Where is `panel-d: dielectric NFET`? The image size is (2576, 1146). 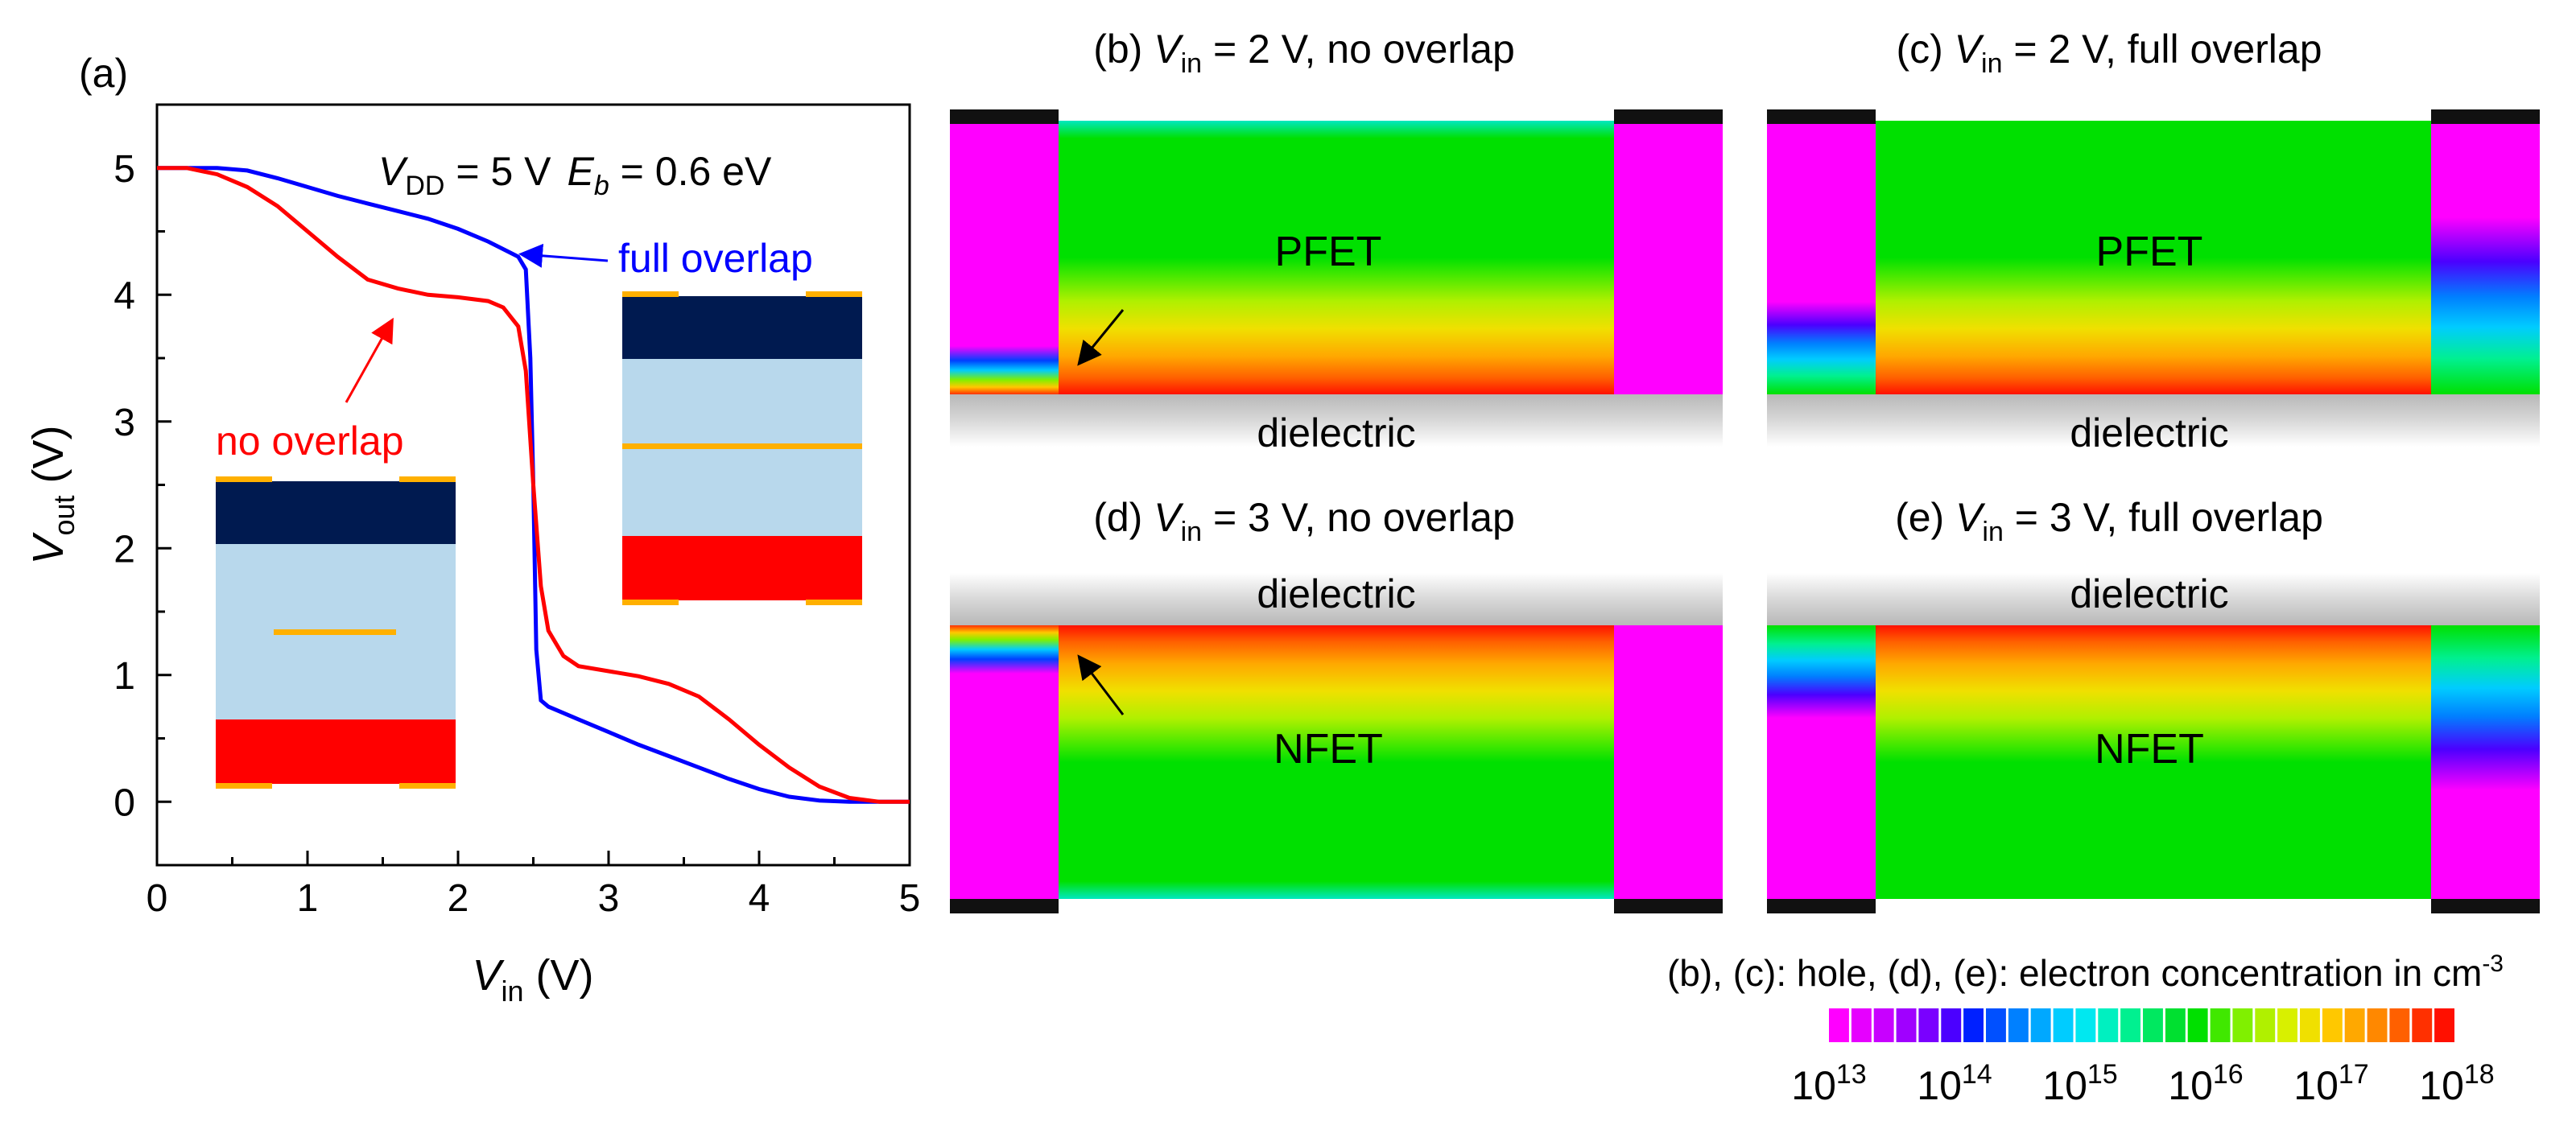 panel-d: dielectric NFET is located at coordinates (1336, 742).